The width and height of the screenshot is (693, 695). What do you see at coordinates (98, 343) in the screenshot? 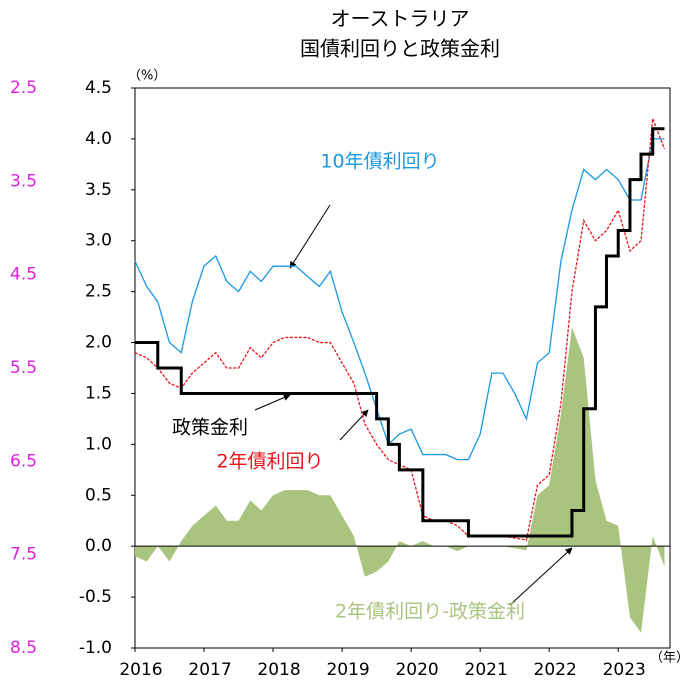
I see `y-tick-label: 2.0` at bounding box center [98, 343].